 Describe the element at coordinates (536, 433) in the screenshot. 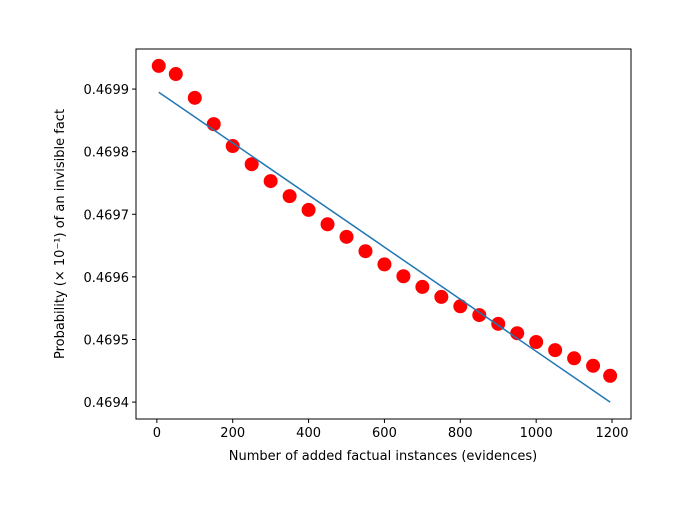

I see `x-tick-label: 1000` at that location.